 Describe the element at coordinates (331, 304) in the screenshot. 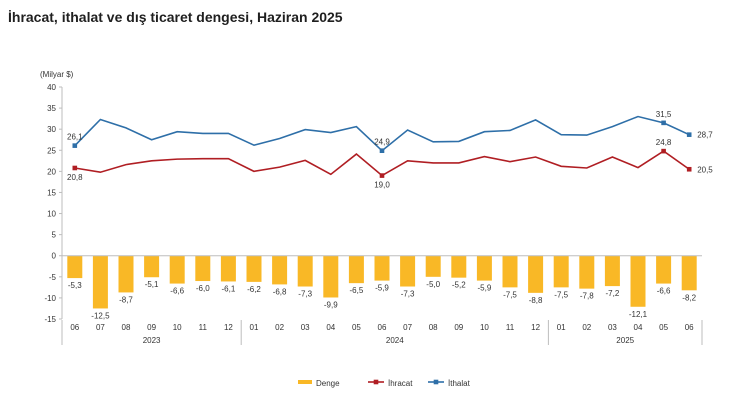

I see `denge-data-label: -9,9` at that location.